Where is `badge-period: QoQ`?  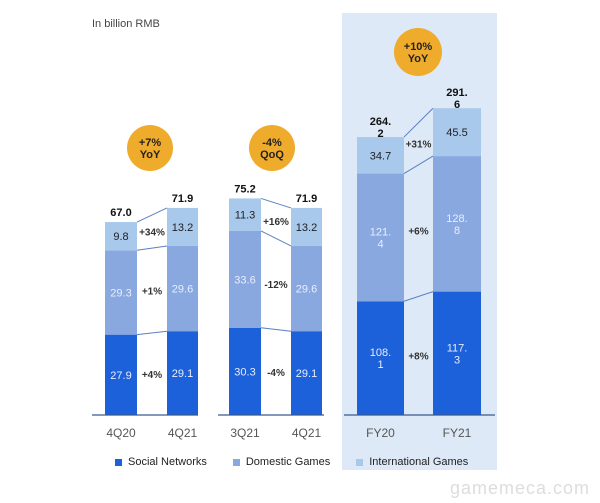 badge-period: QoQ is located at coordinates (272, 155).